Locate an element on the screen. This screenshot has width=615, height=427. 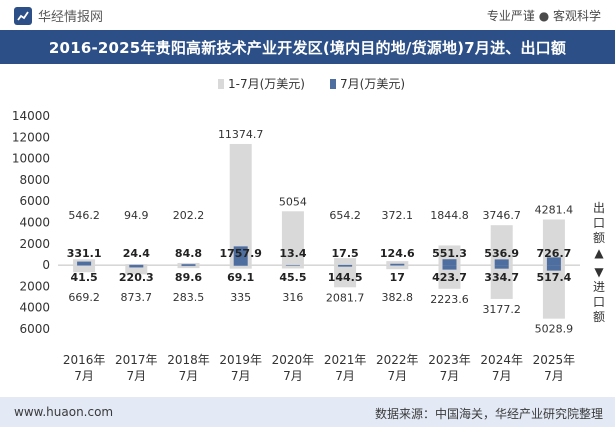
data-label-export-month: 331.1 is located at coordinates (84, 253).